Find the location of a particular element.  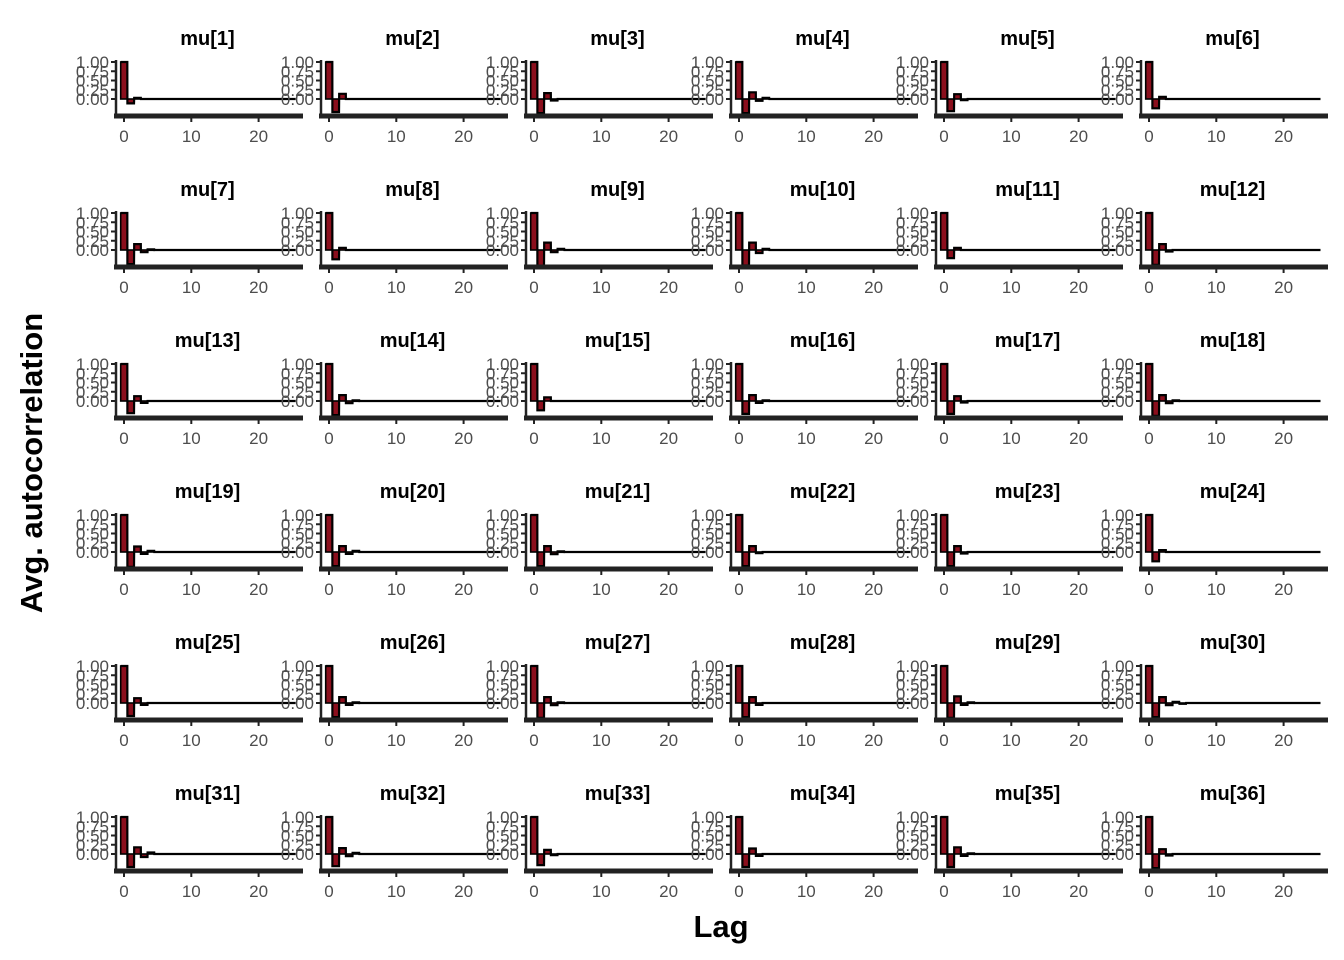

facet-panel: mu[7] 0.000.250.500.751.00 0 10 20 is located at coordinates (189, 238).